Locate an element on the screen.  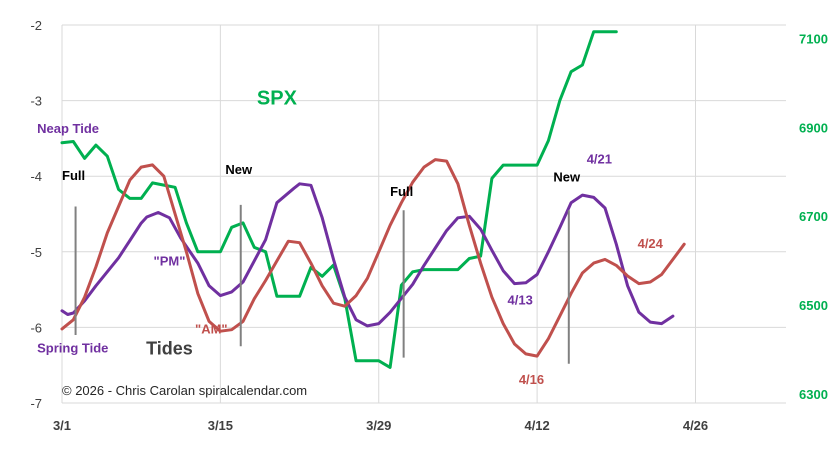
annotation-label: "AM" is located at coordinates (211, 328).